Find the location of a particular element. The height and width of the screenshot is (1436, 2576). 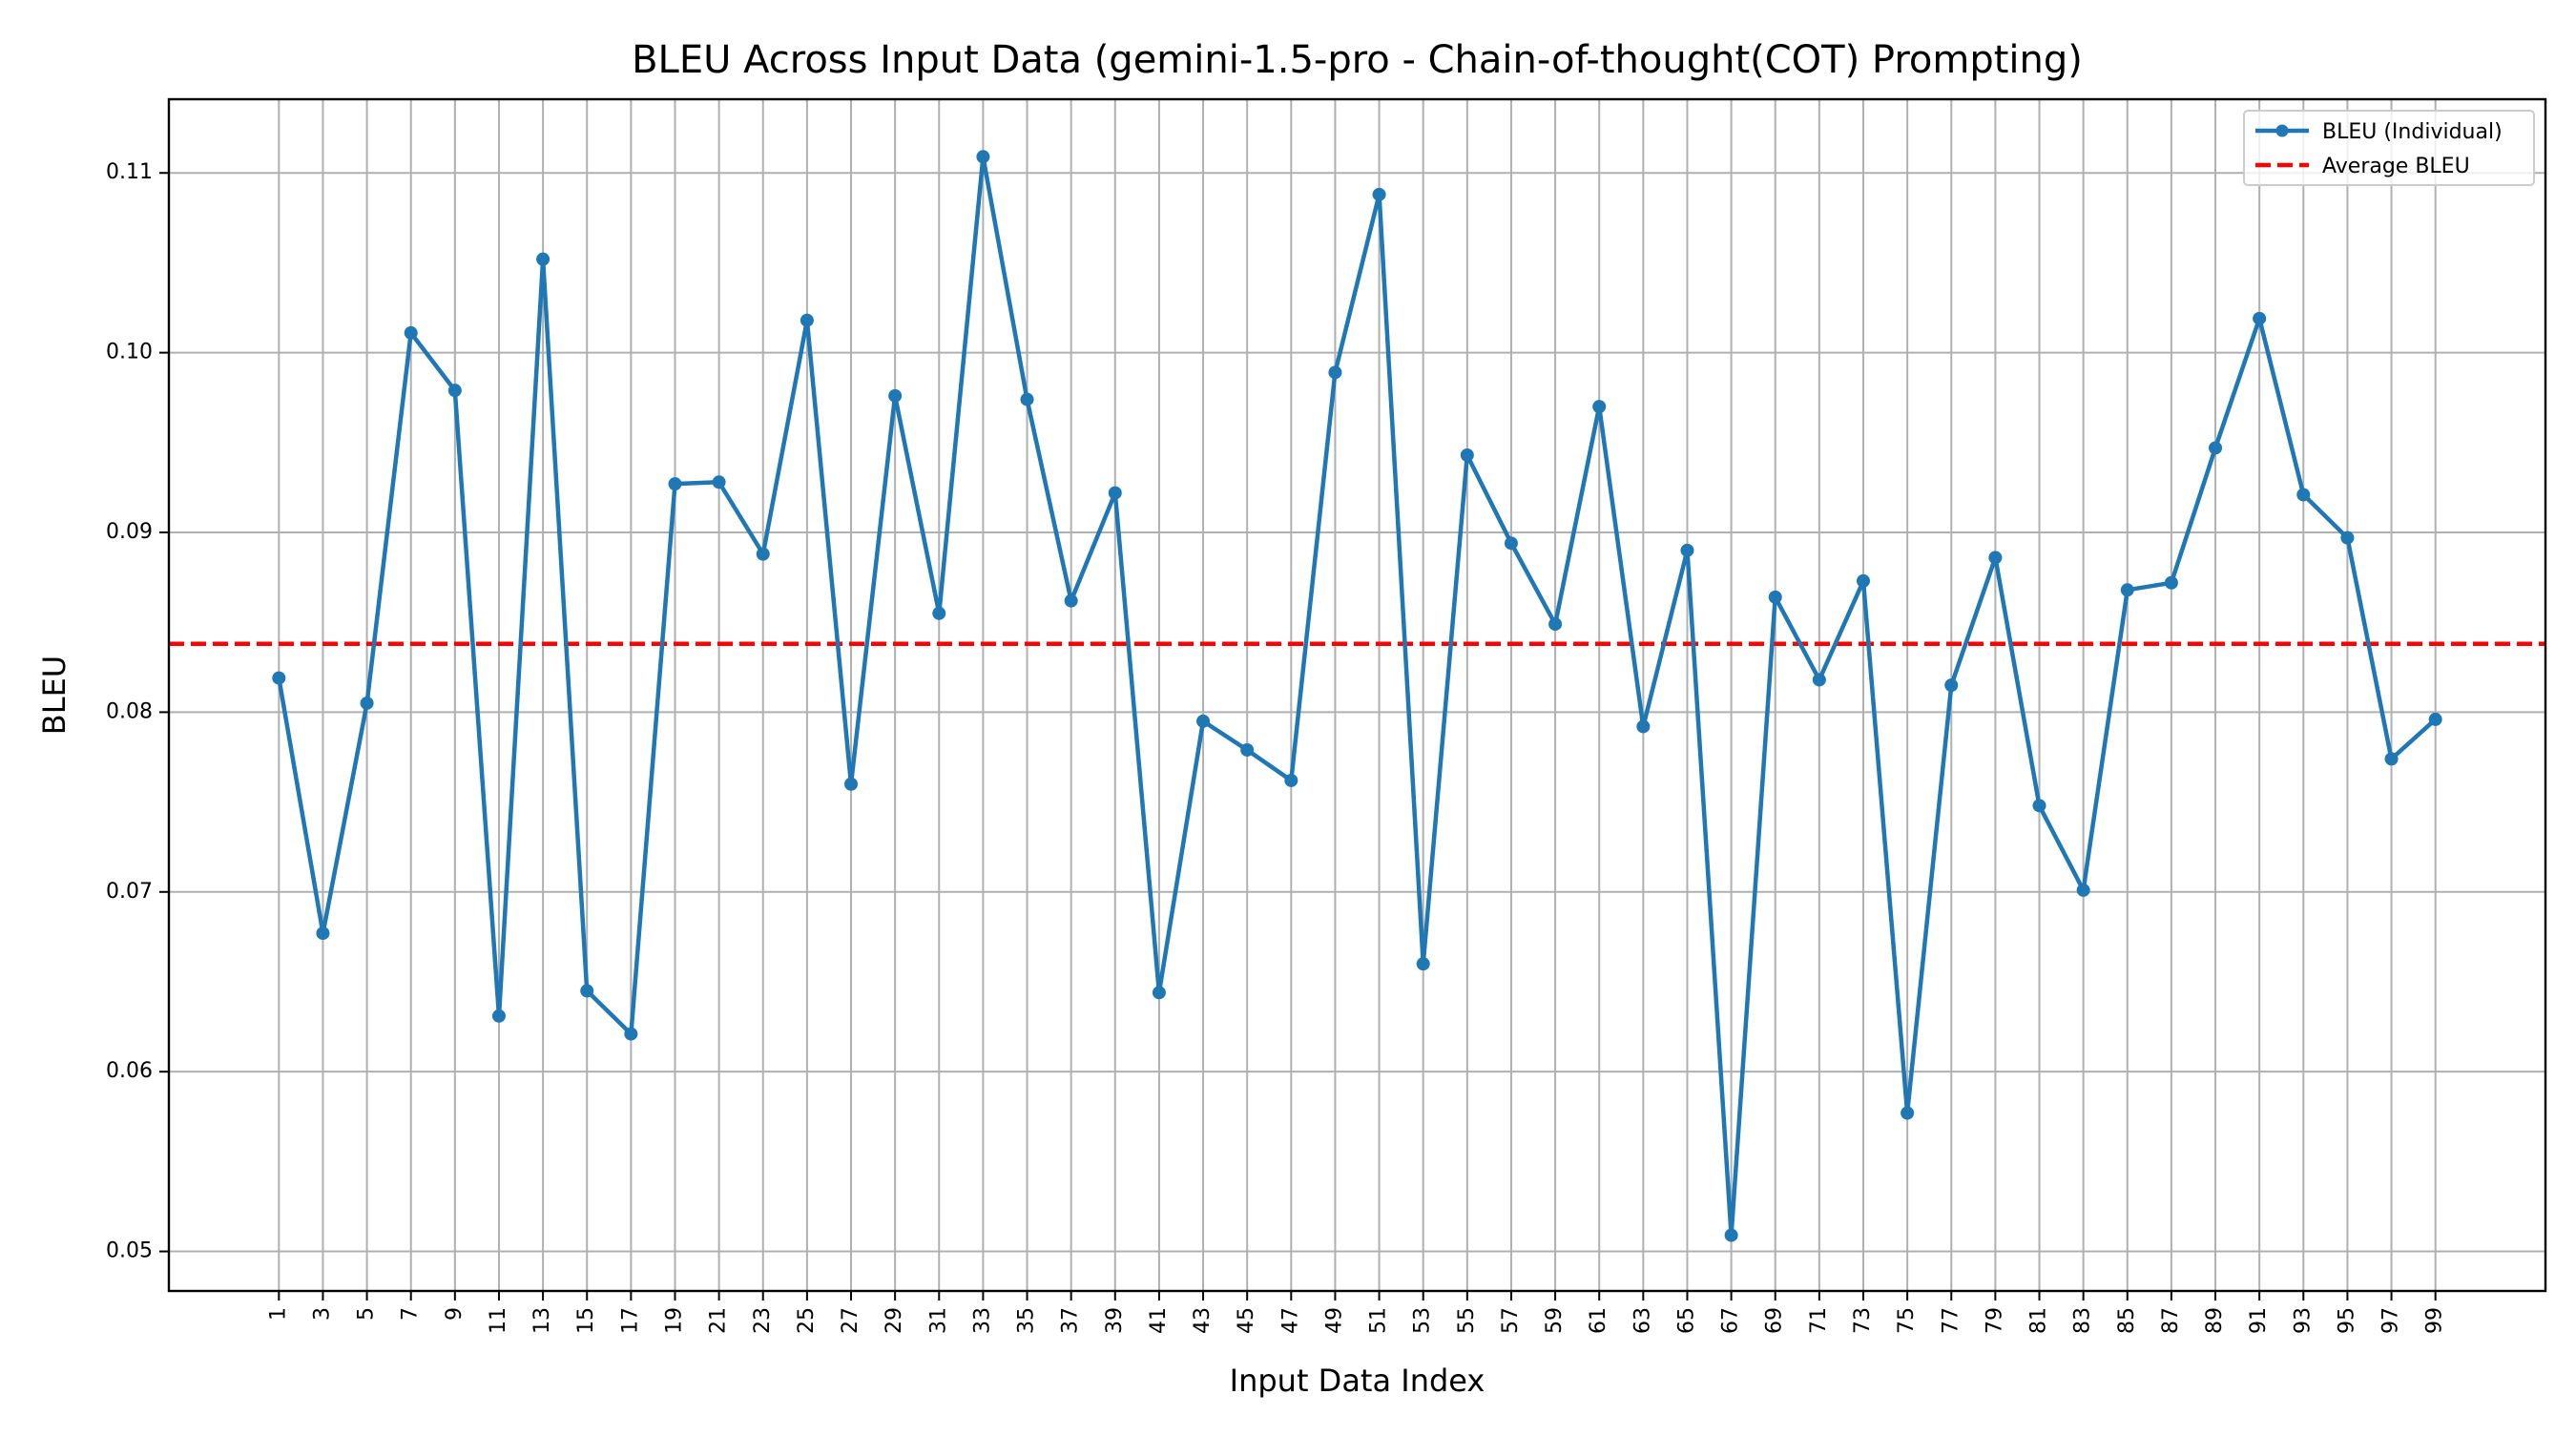

x-tick-label: 97 is located at coordinates (2391, 1320).